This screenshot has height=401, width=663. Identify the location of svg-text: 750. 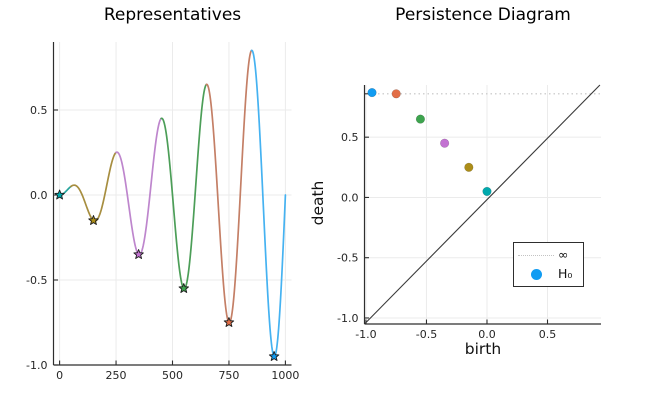
(228, 375).